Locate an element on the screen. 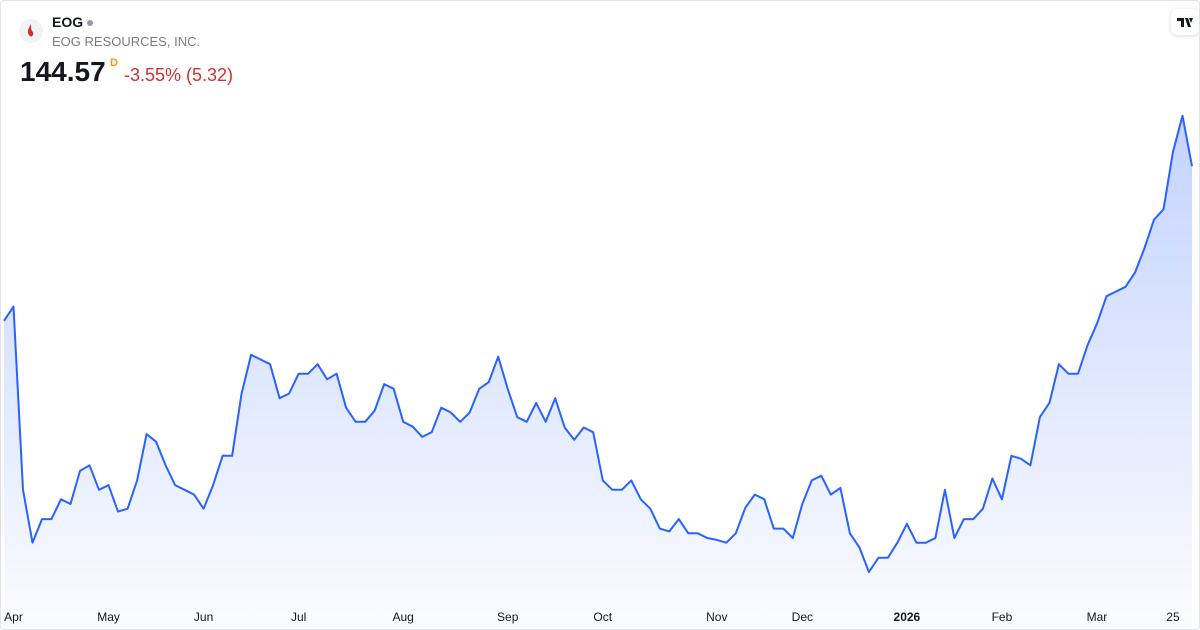  x-tick-label: Jul is located at coordinates (298, 617).